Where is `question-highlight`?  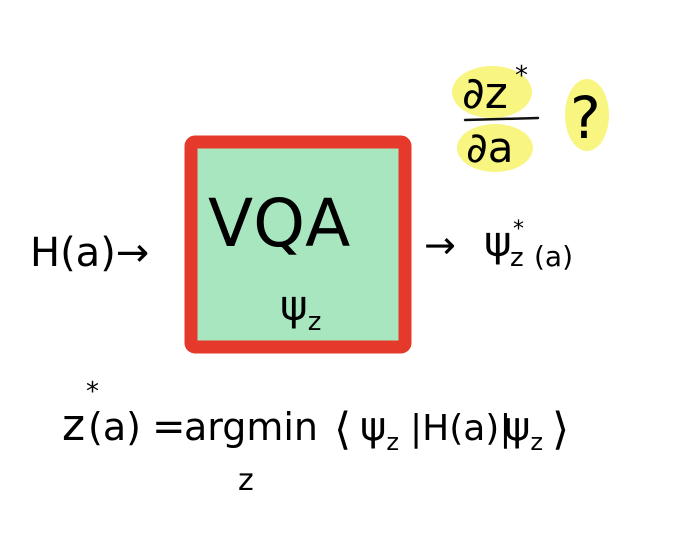
question-highlight is located at coordinates (530, 119).